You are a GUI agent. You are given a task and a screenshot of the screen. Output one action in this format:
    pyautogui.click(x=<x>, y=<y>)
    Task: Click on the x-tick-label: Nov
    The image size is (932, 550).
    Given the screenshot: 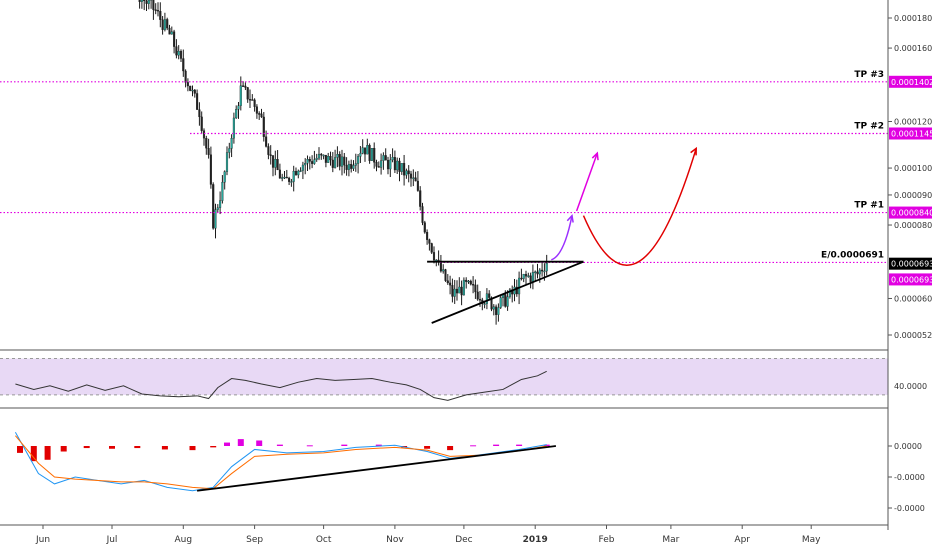 What is the action you would take?
    pyautogui.click(x=395, y=540)
    